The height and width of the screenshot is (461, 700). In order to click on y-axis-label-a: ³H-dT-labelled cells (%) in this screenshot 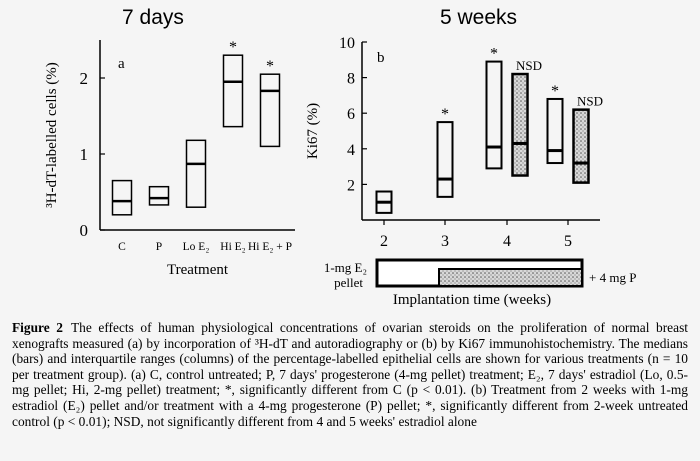, I will do `click(52, 135)`.